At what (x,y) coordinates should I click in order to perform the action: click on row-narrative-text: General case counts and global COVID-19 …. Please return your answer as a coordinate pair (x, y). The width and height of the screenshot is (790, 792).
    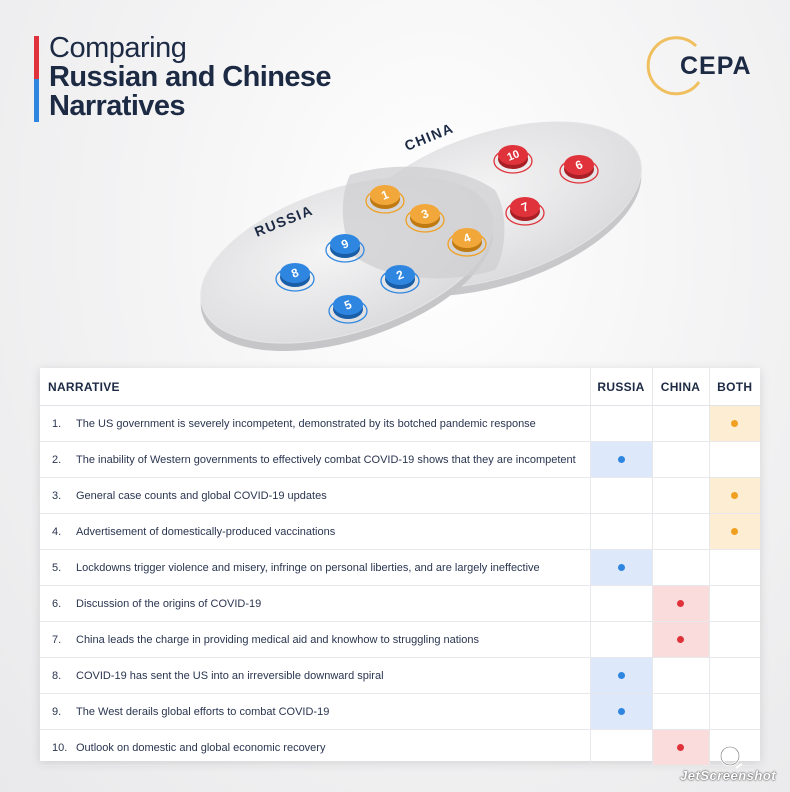
    Looking at the image, I should click on (333, 495).